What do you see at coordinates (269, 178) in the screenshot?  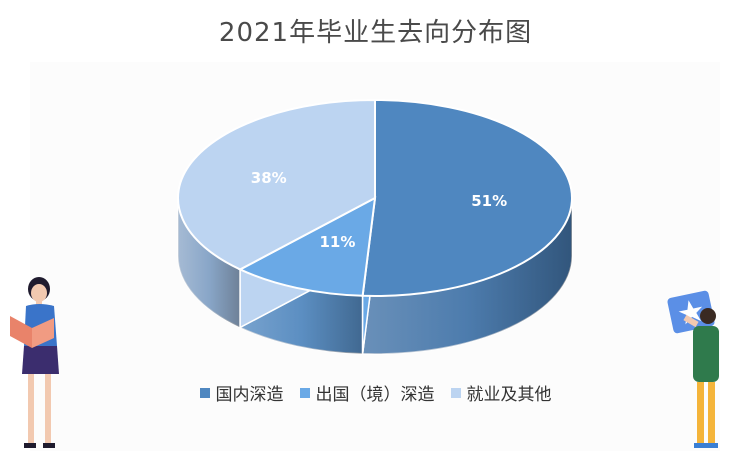 I see `data-label-2: 38%` at bounding box center [269, 178].